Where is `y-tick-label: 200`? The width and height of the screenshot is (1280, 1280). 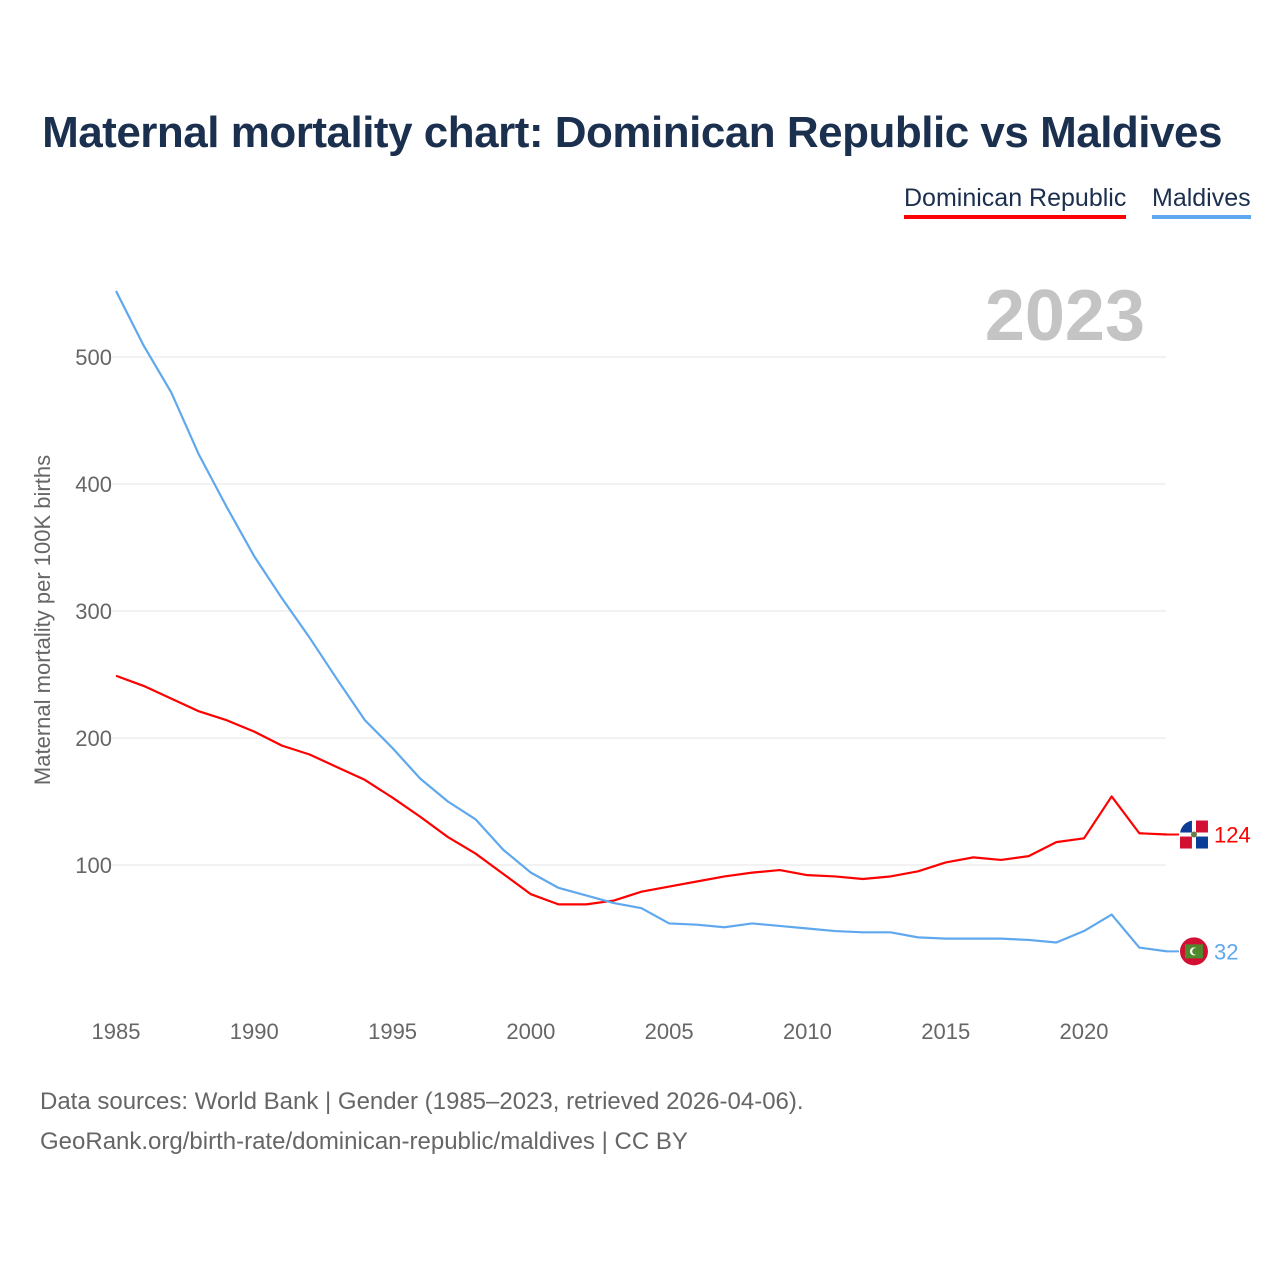 y-tick-label: 200 is located at coordinates (93, 738).